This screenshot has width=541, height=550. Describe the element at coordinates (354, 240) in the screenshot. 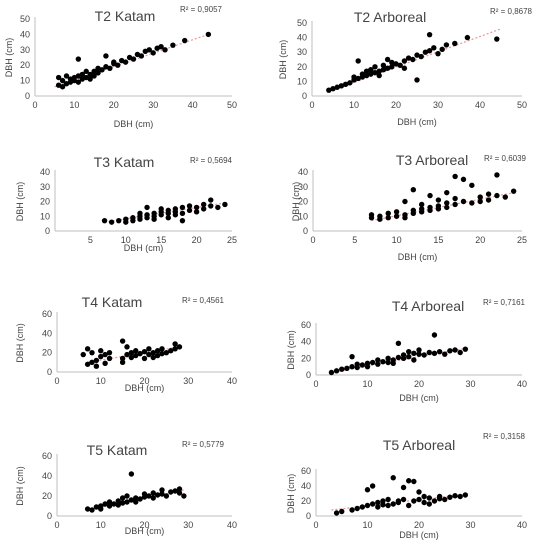

I see `x-tick-label: 5` at that location.